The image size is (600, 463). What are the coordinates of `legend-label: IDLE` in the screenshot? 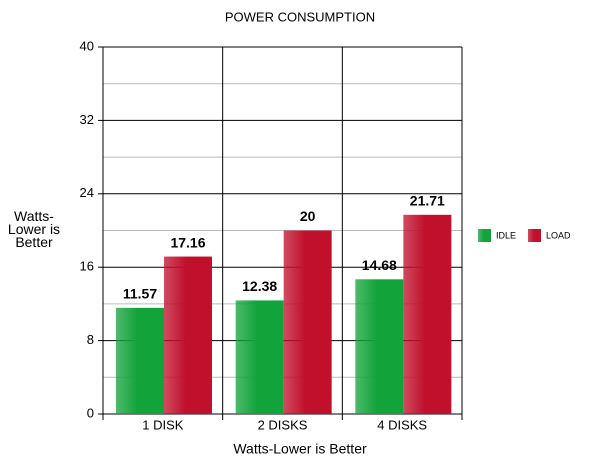 It's located at (506, 235).